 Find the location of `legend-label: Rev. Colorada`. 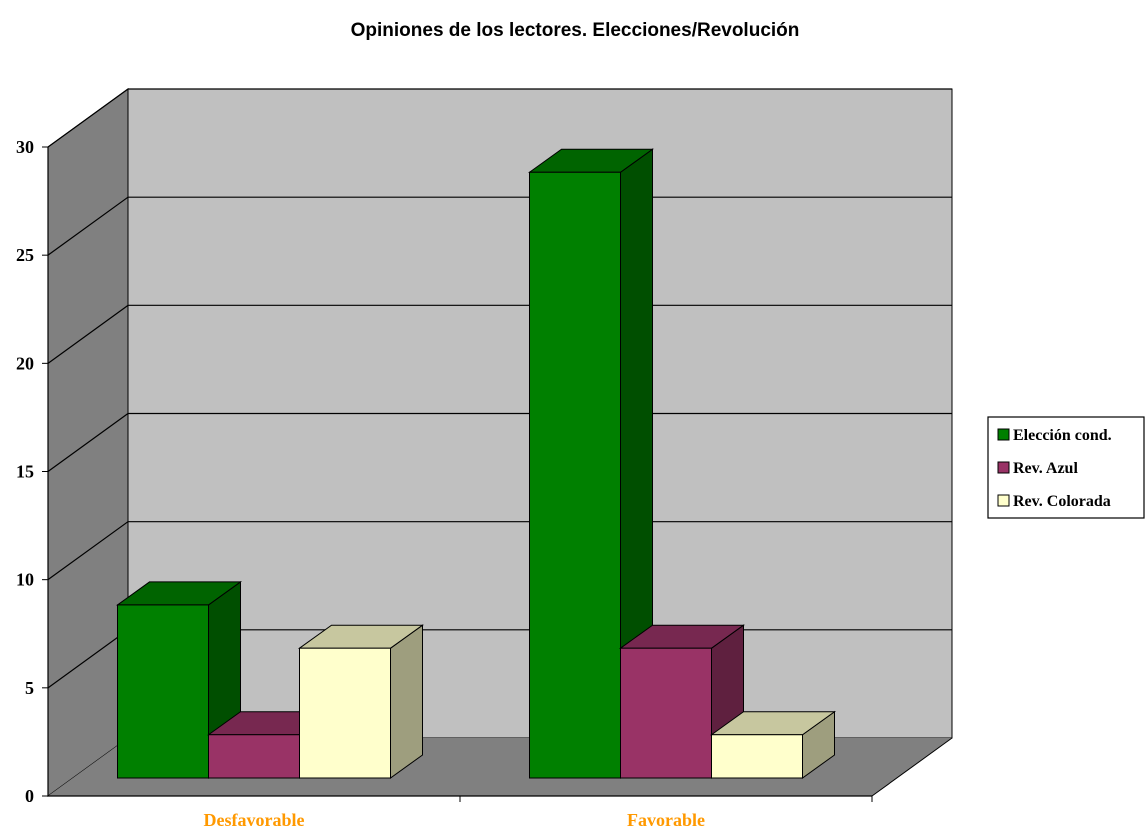

legend-label: Rev. Colorada is located at coordinates (1062, 501).